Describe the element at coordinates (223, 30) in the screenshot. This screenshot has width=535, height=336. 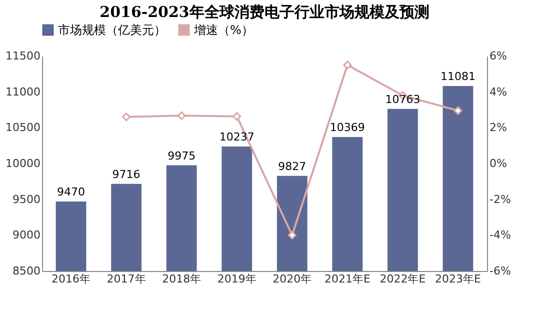
I see `legend-label: 增速（%）` at that location.